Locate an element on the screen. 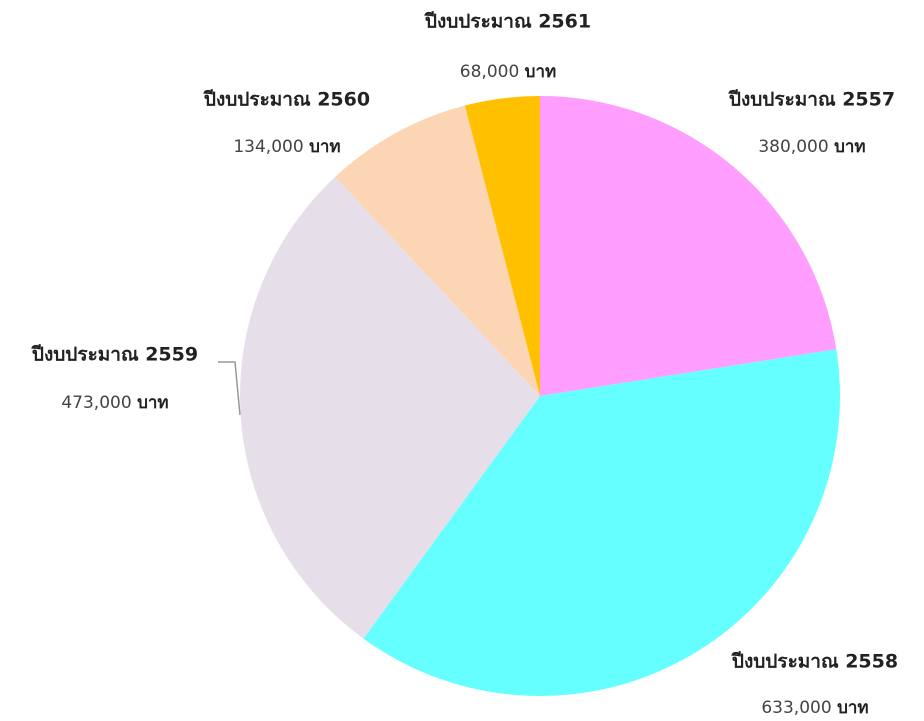 The height and width of the screenshot is (721, 924). value-number: 473,000 is located at coordinates (96, 403).